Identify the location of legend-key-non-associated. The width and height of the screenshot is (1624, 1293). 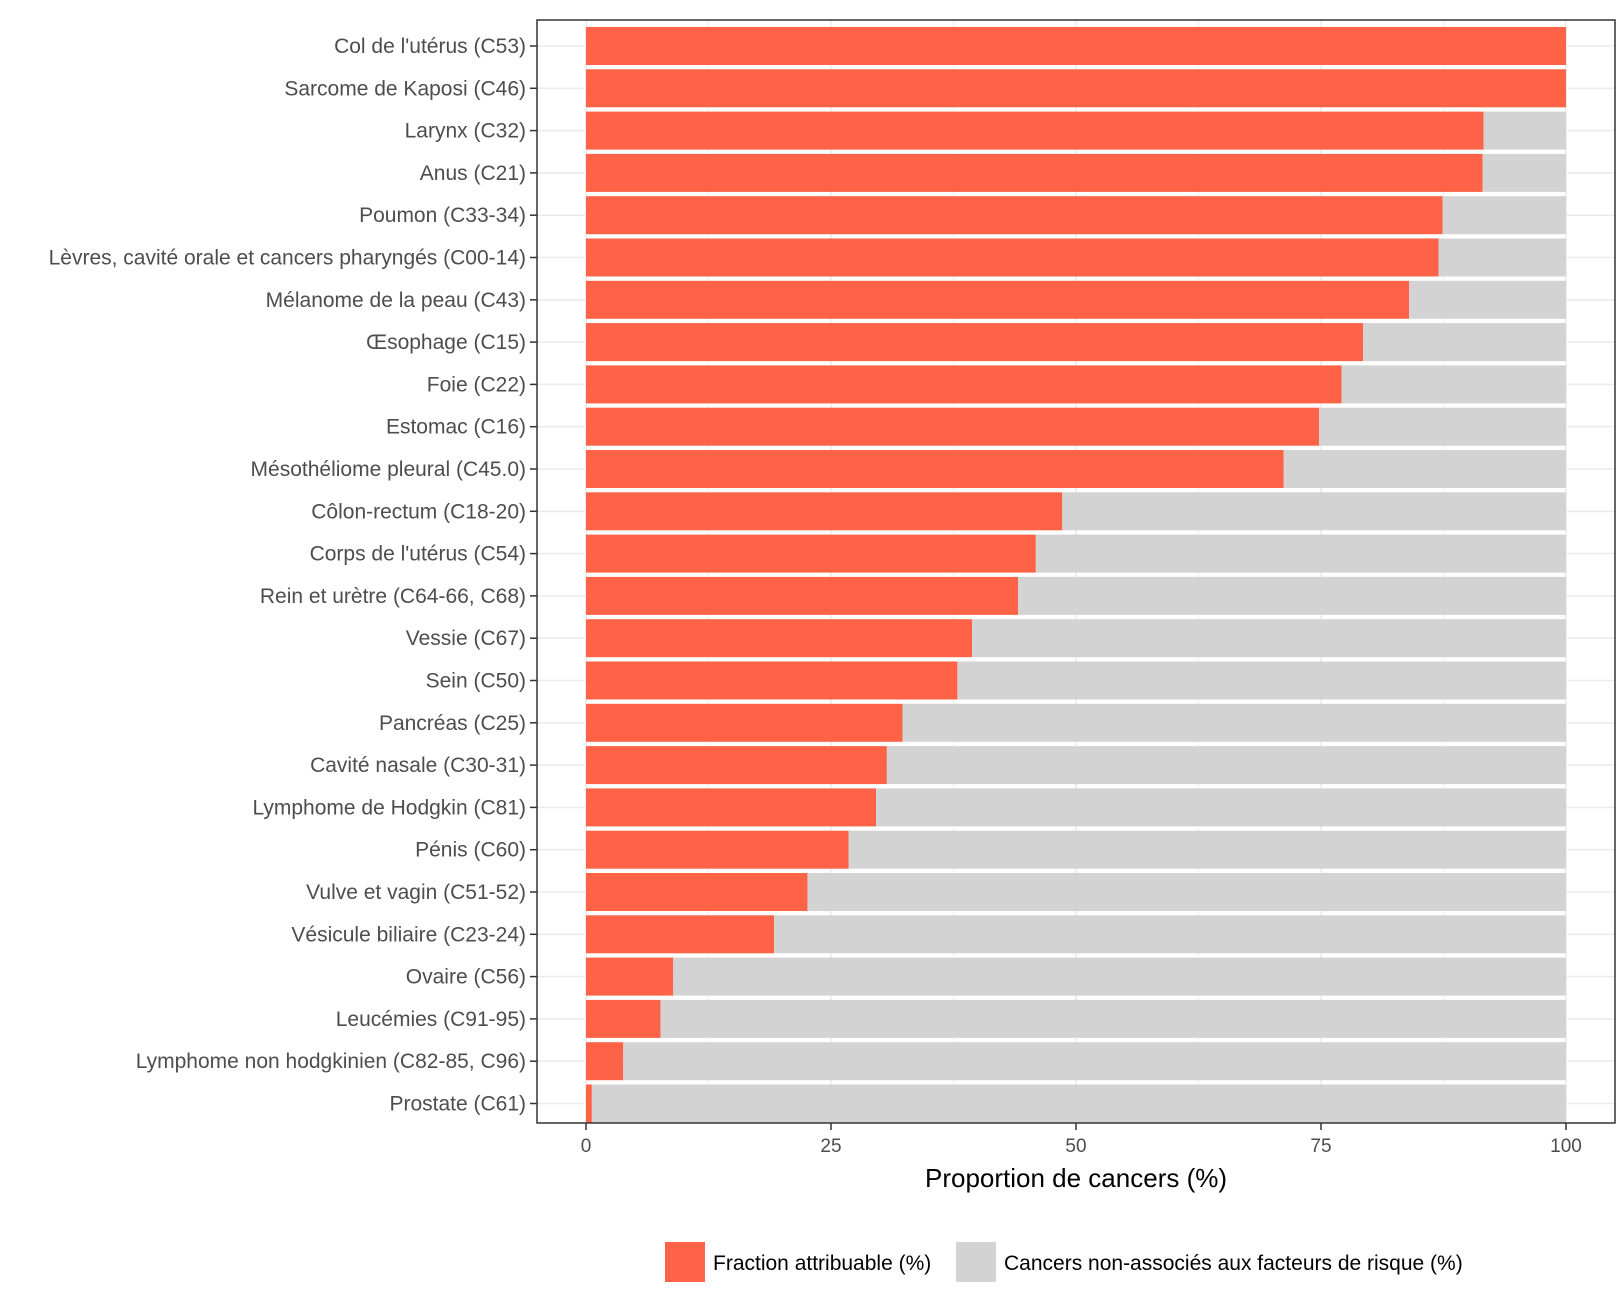
(976, 1262).